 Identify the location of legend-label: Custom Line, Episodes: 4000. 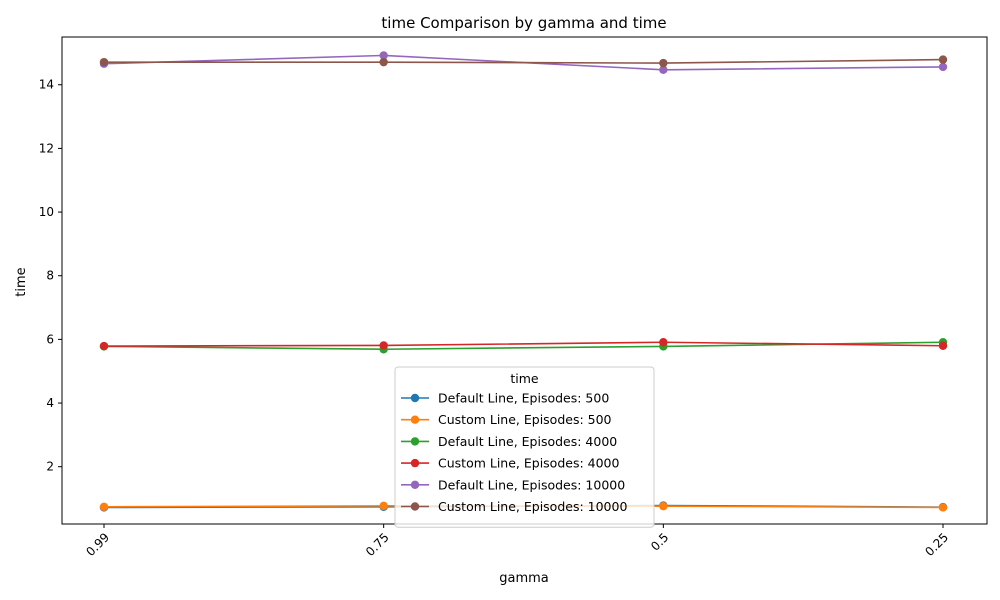
(529, 463).